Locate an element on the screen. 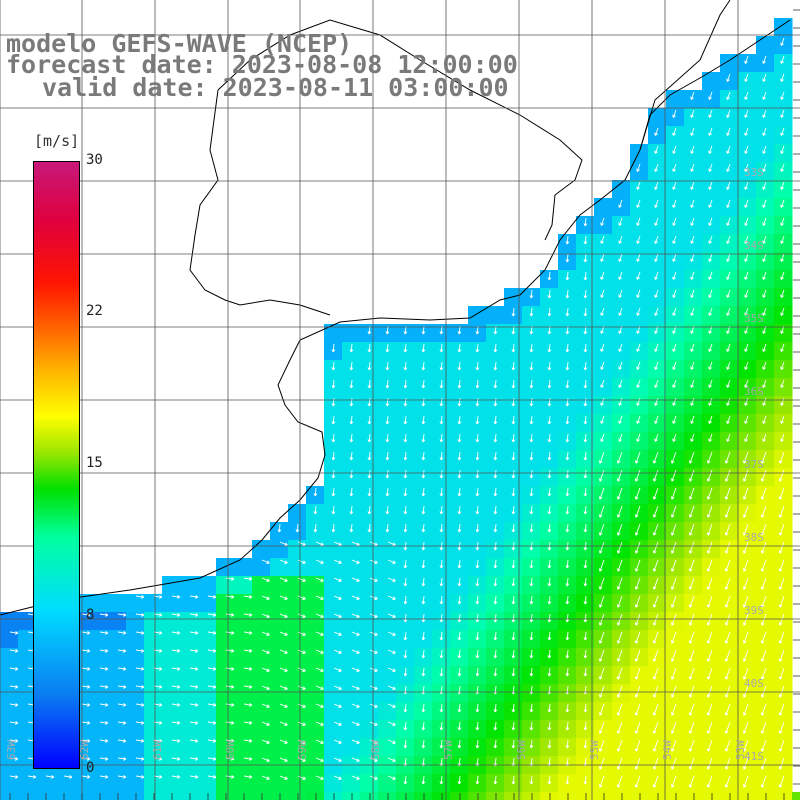 This screenshot has width=800, height=800. model-title: modelo GEFS-WAVE (NCEP) is located at coordinates (179, 43).